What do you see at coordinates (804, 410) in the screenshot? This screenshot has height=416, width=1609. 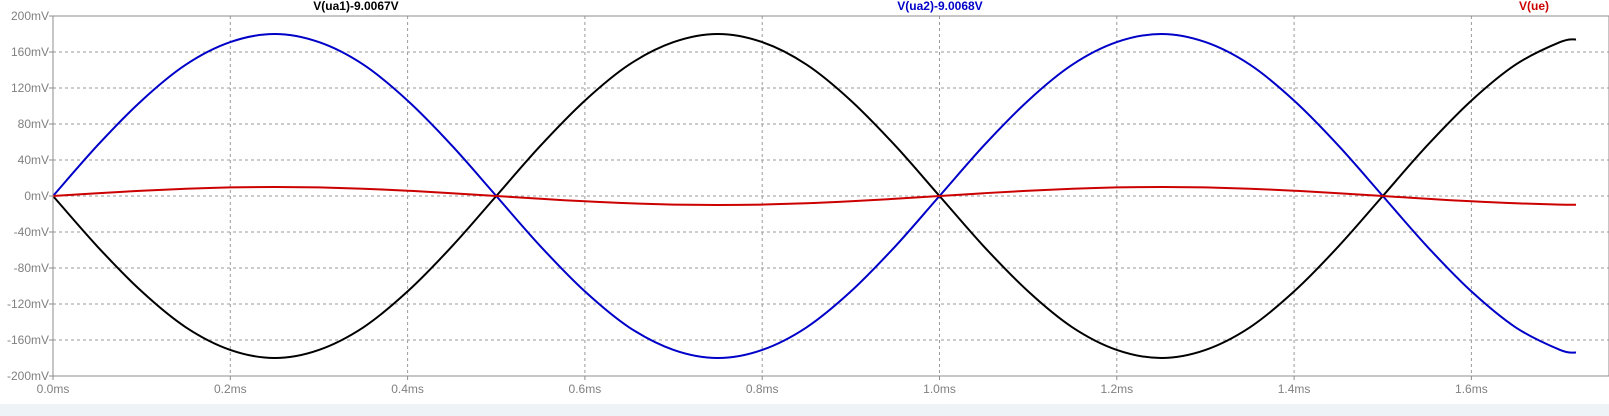 I see `status-strip` at bounding box center [804, 410].